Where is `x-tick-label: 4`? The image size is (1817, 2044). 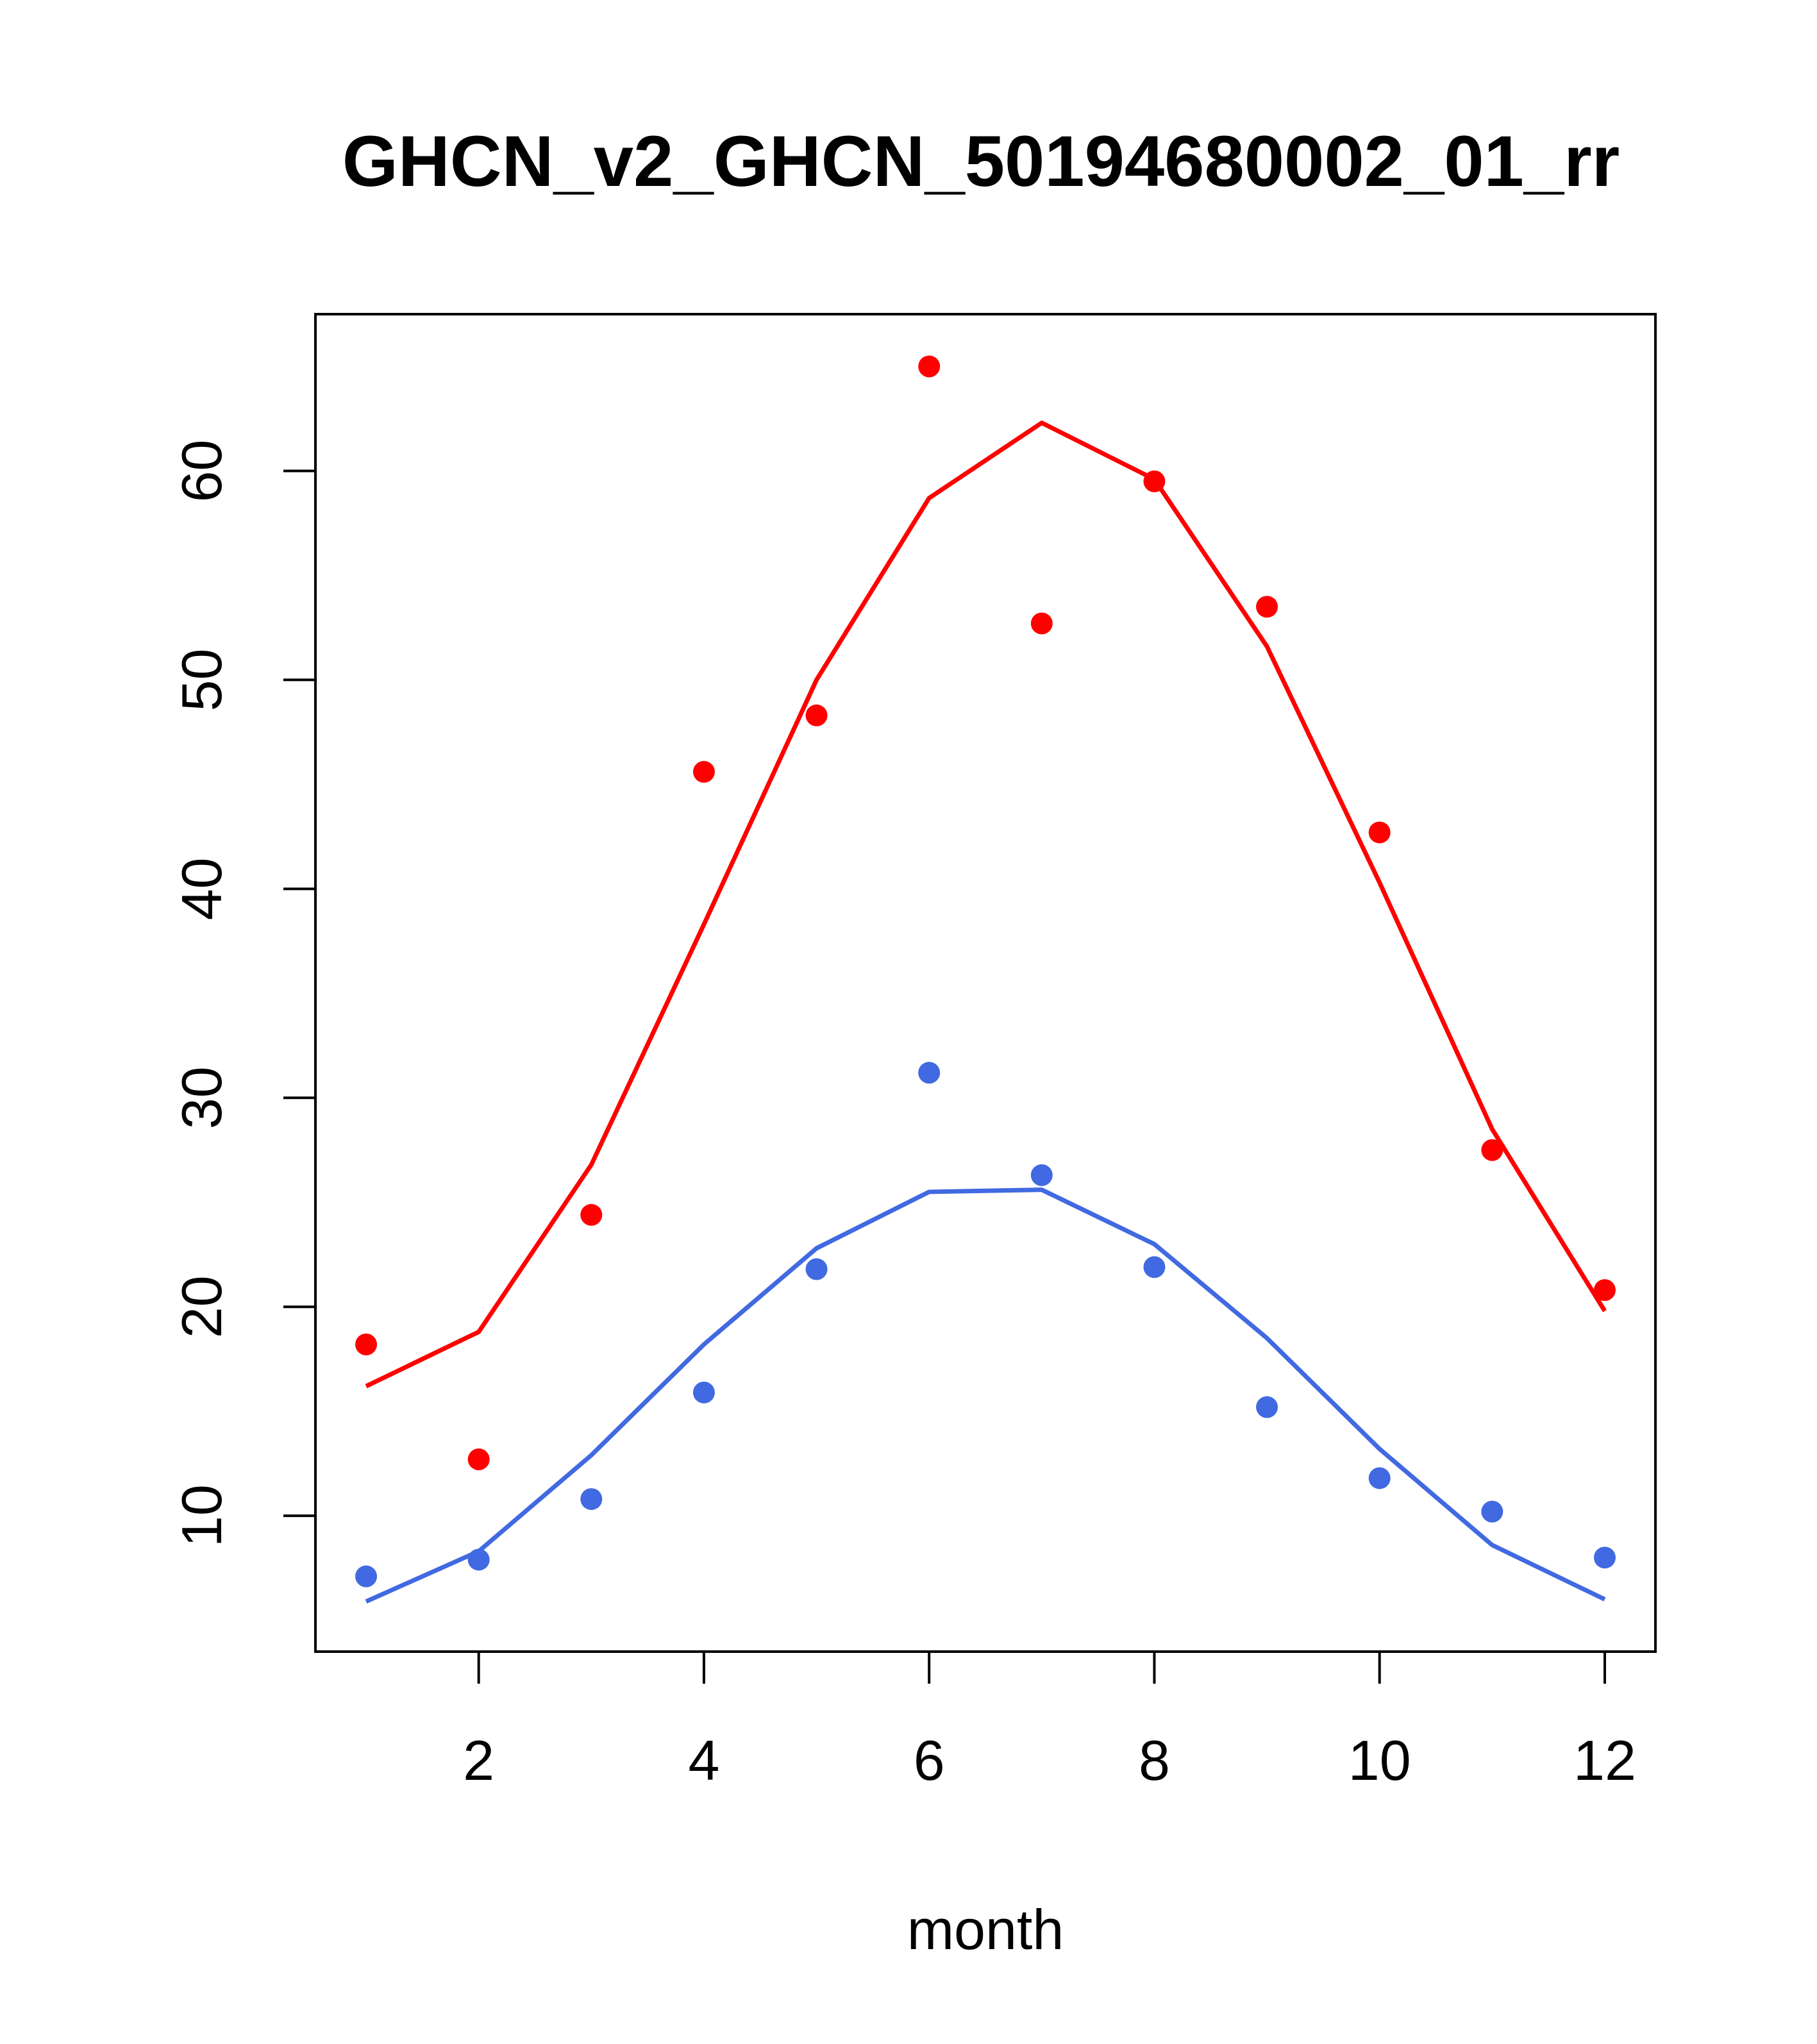
x-tick-label: 4 is located at coordinates (703, 1761).